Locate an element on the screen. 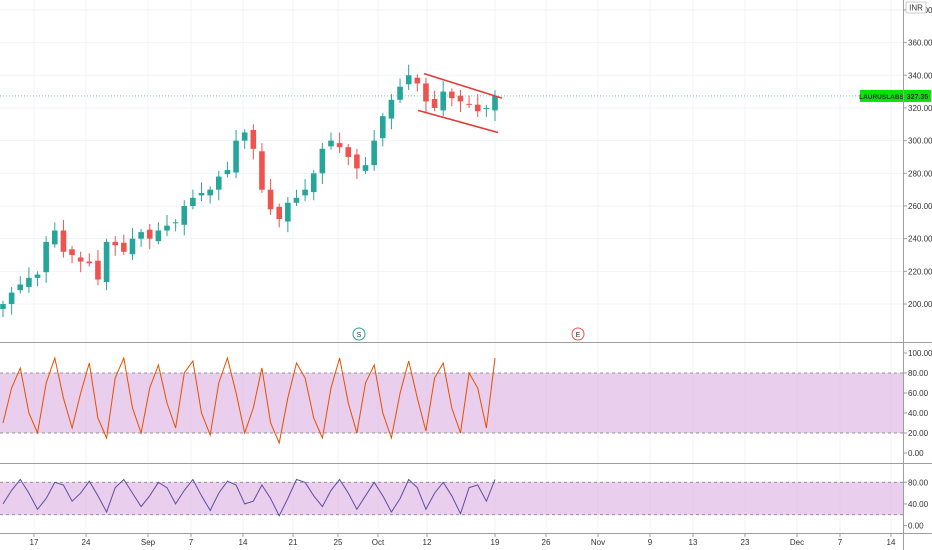  oscillator-tick-label: 80.00 is located at coordinates (918, 373).